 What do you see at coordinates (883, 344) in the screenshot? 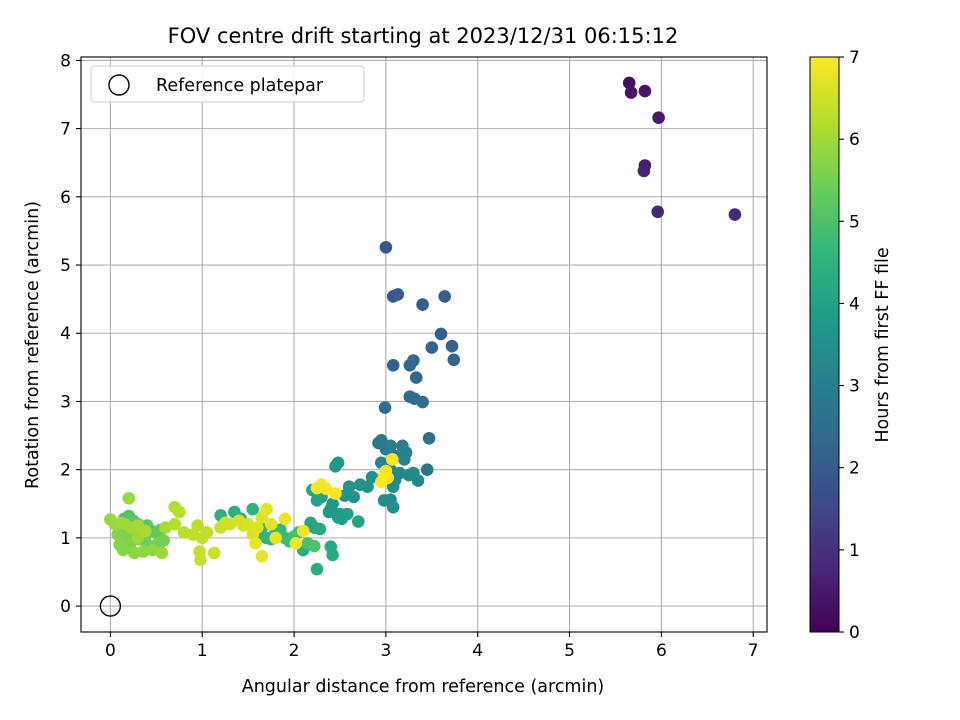
I see `colorbar-label: Hours from first FF file` at bounding box center [883, 344].